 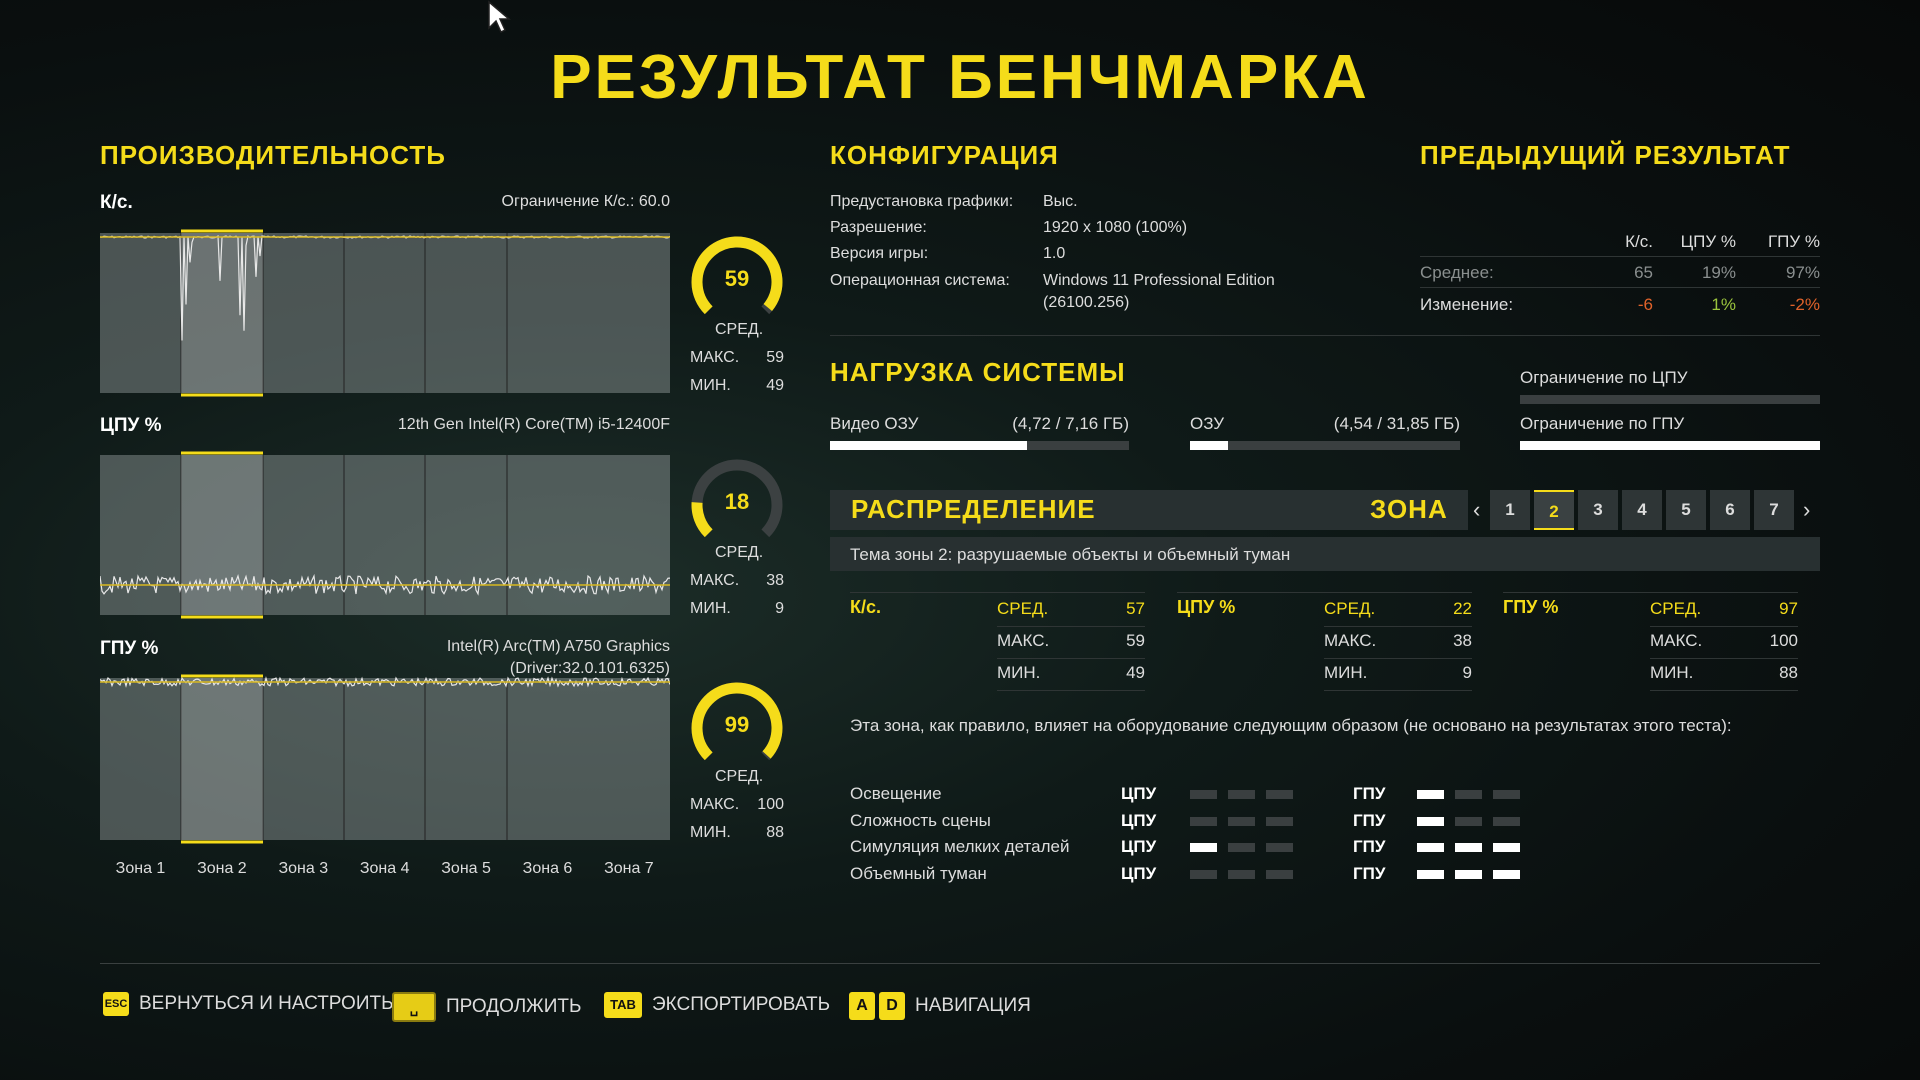 I want to click on zone-label-4: Зона 4, so click(x=384, y=868).